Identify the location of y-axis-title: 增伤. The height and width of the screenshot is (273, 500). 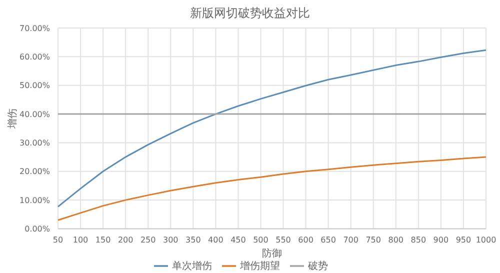
(12, 119).